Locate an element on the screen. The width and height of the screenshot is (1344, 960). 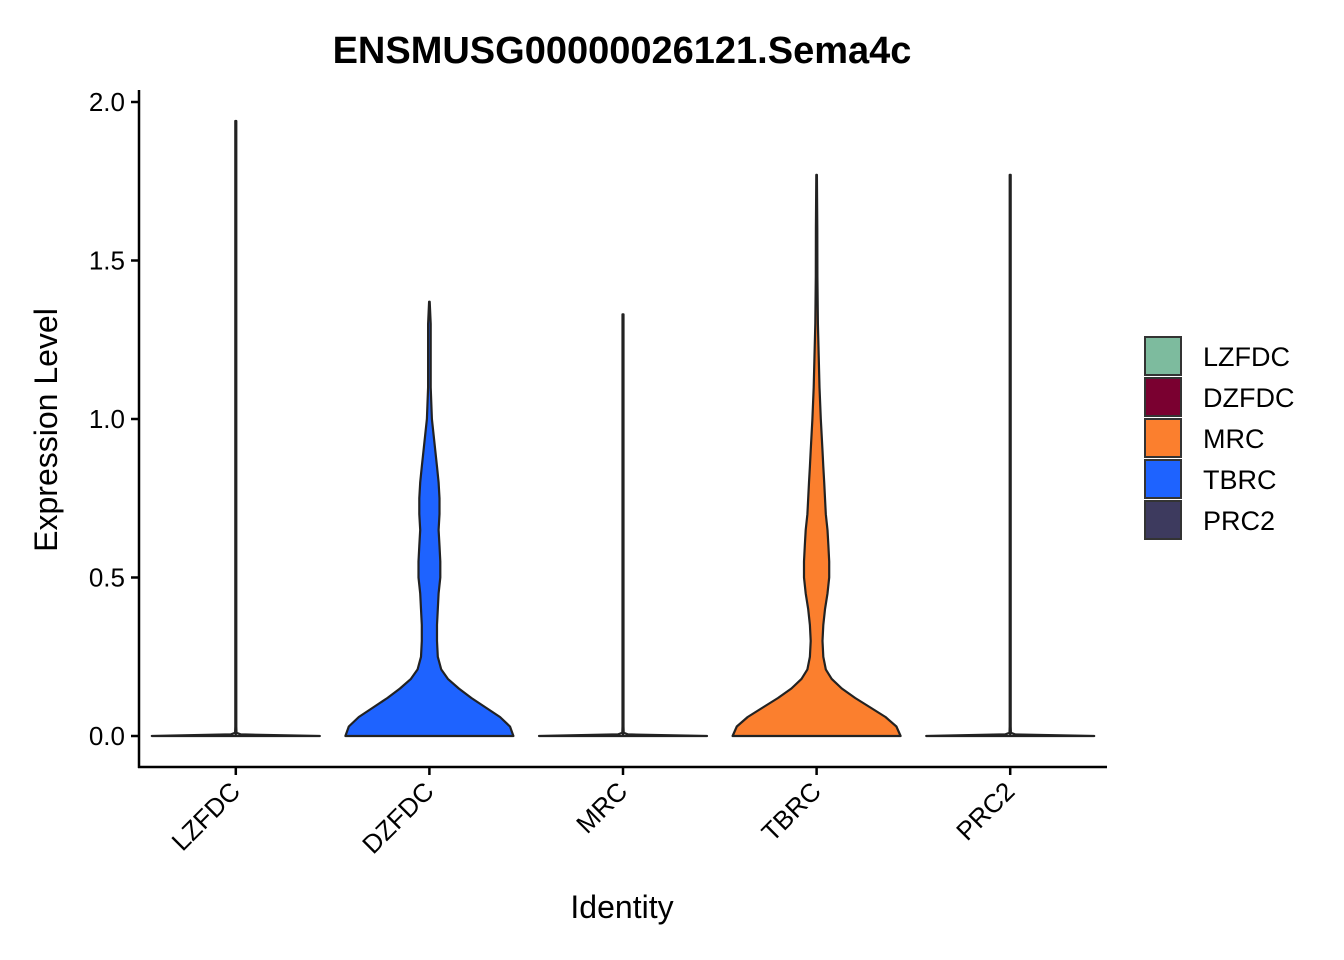
legend-label-prc2: PRC2 is located at coordinates (1239, 521).